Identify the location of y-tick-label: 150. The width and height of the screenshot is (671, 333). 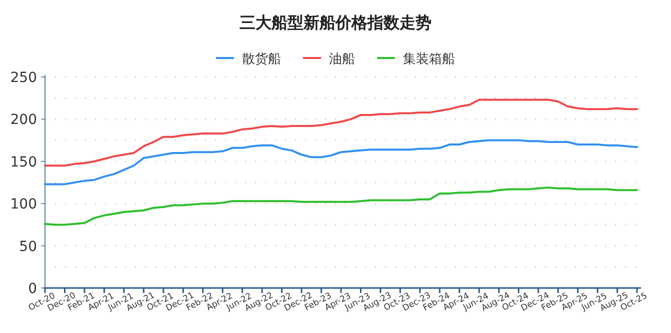
(23, 162).